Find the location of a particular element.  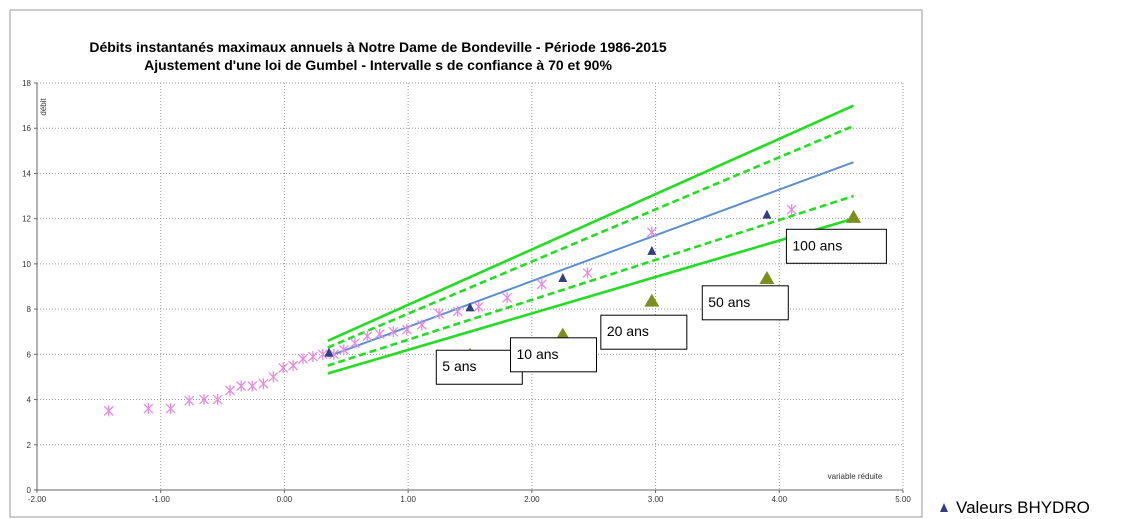

return-period-annotation: 50 ans is located at coordinates (745, 303).